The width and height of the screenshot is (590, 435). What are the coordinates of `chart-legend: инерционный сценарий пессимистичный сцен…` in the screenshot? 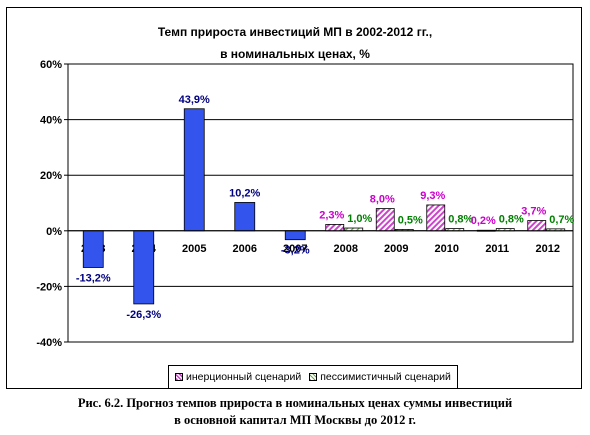 It's located at (313, 377).